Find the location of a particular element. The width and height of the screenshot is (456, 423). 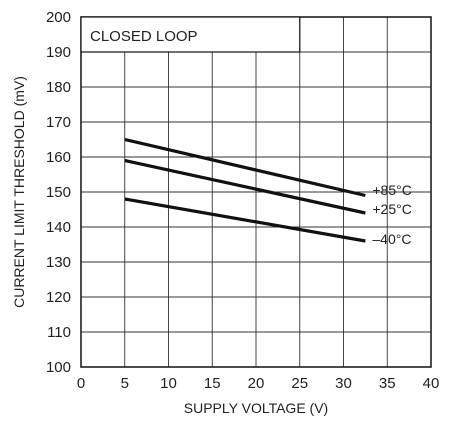

y-tick-label: 160 is located at coordinates (58, 157).